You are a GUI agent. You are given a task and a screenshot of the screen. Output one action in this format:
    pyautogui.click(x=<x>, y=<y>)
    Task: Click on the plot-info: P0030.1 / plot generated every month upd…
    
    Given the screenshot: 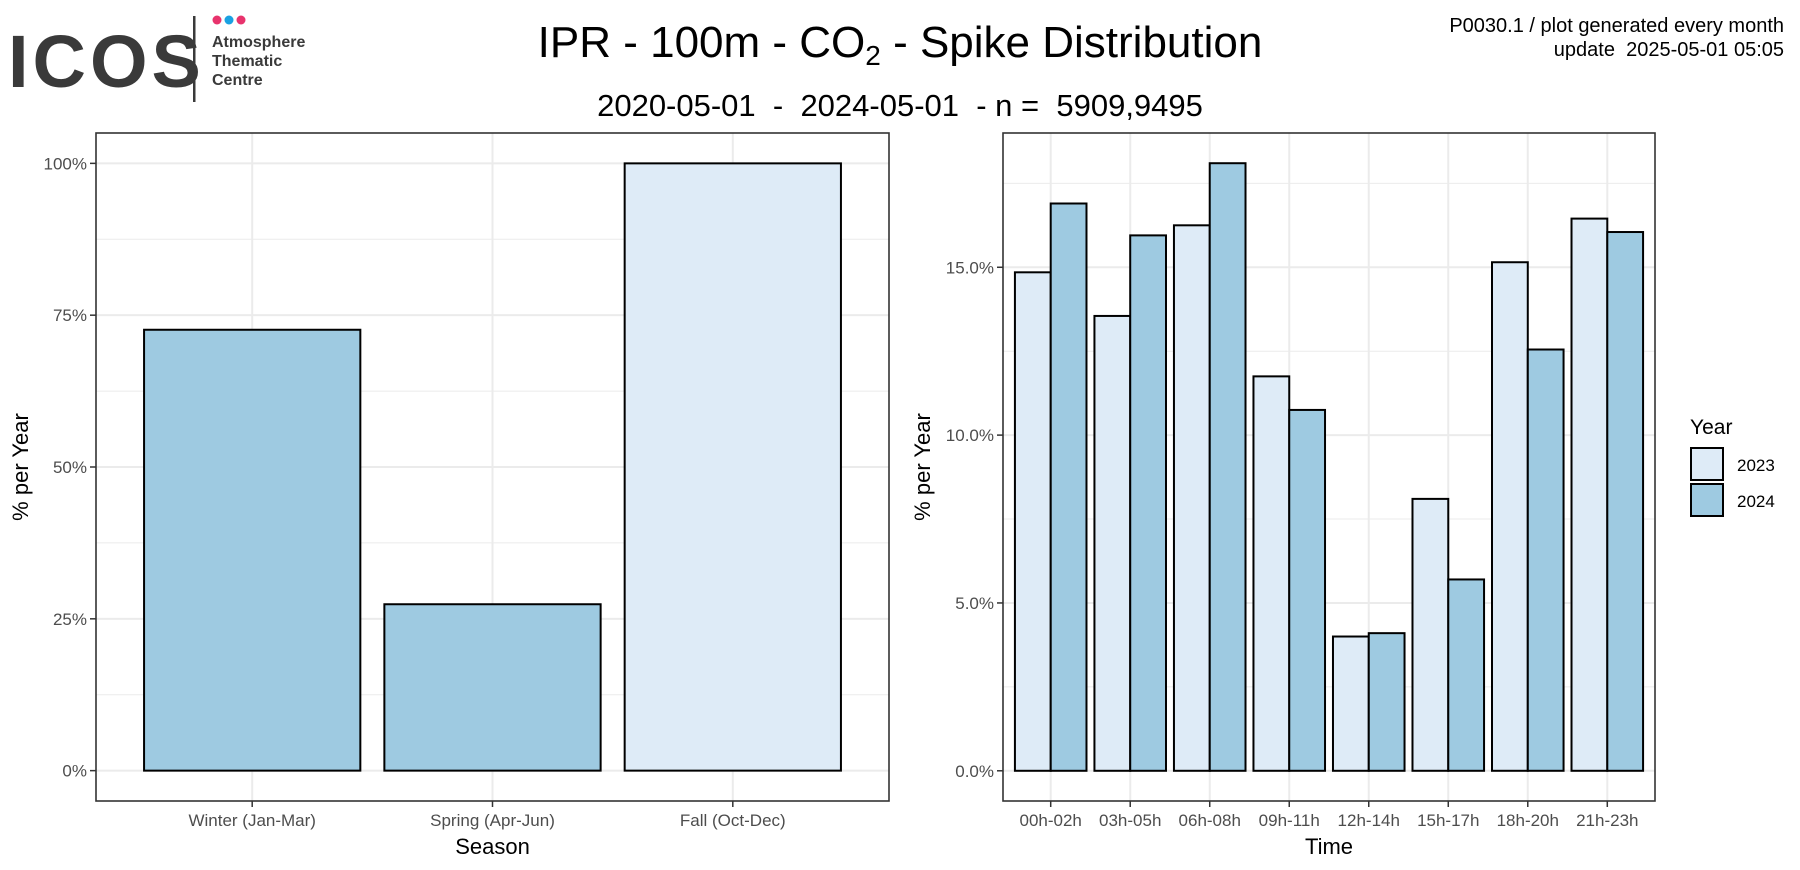 What is the action you would take?
    pyautogui.click(x=1616, y=38)
    